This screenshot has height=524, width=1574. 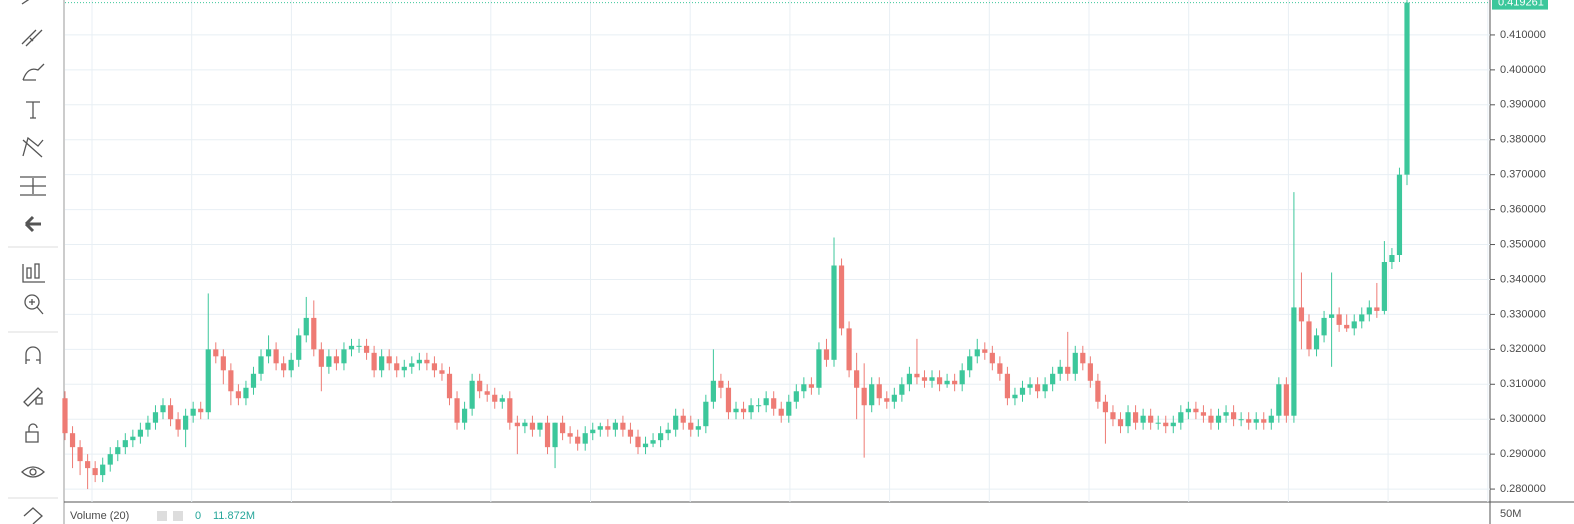 I want to click on lock-draw-icon, so click(x=33, y=397).